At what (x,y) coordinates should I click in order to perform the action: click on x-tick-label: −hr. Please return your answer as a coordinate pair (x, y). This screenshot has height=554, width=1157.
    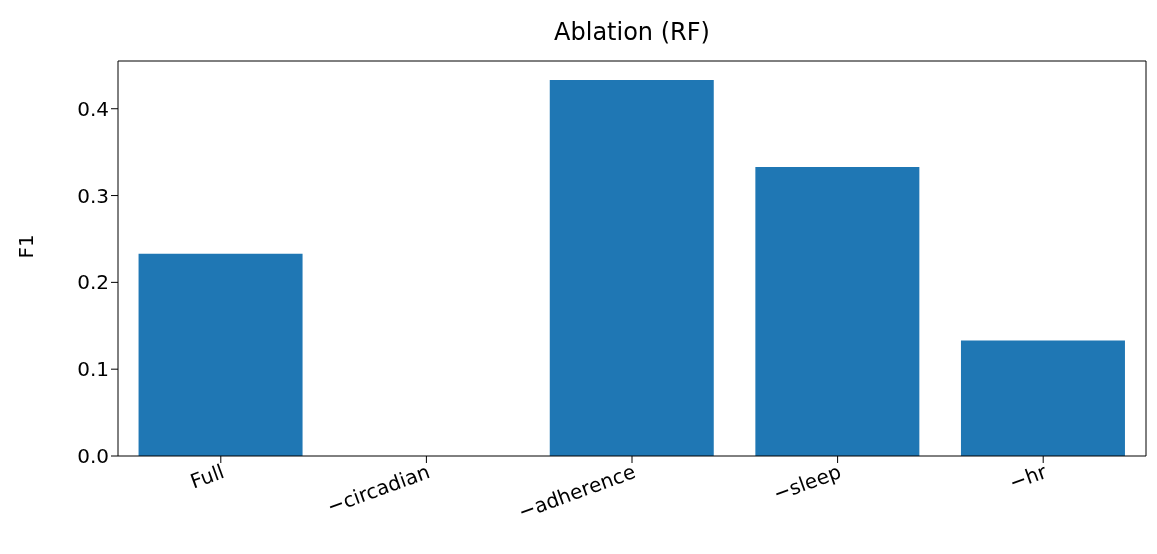
    Looking at the image, I should click on (1028, 477).